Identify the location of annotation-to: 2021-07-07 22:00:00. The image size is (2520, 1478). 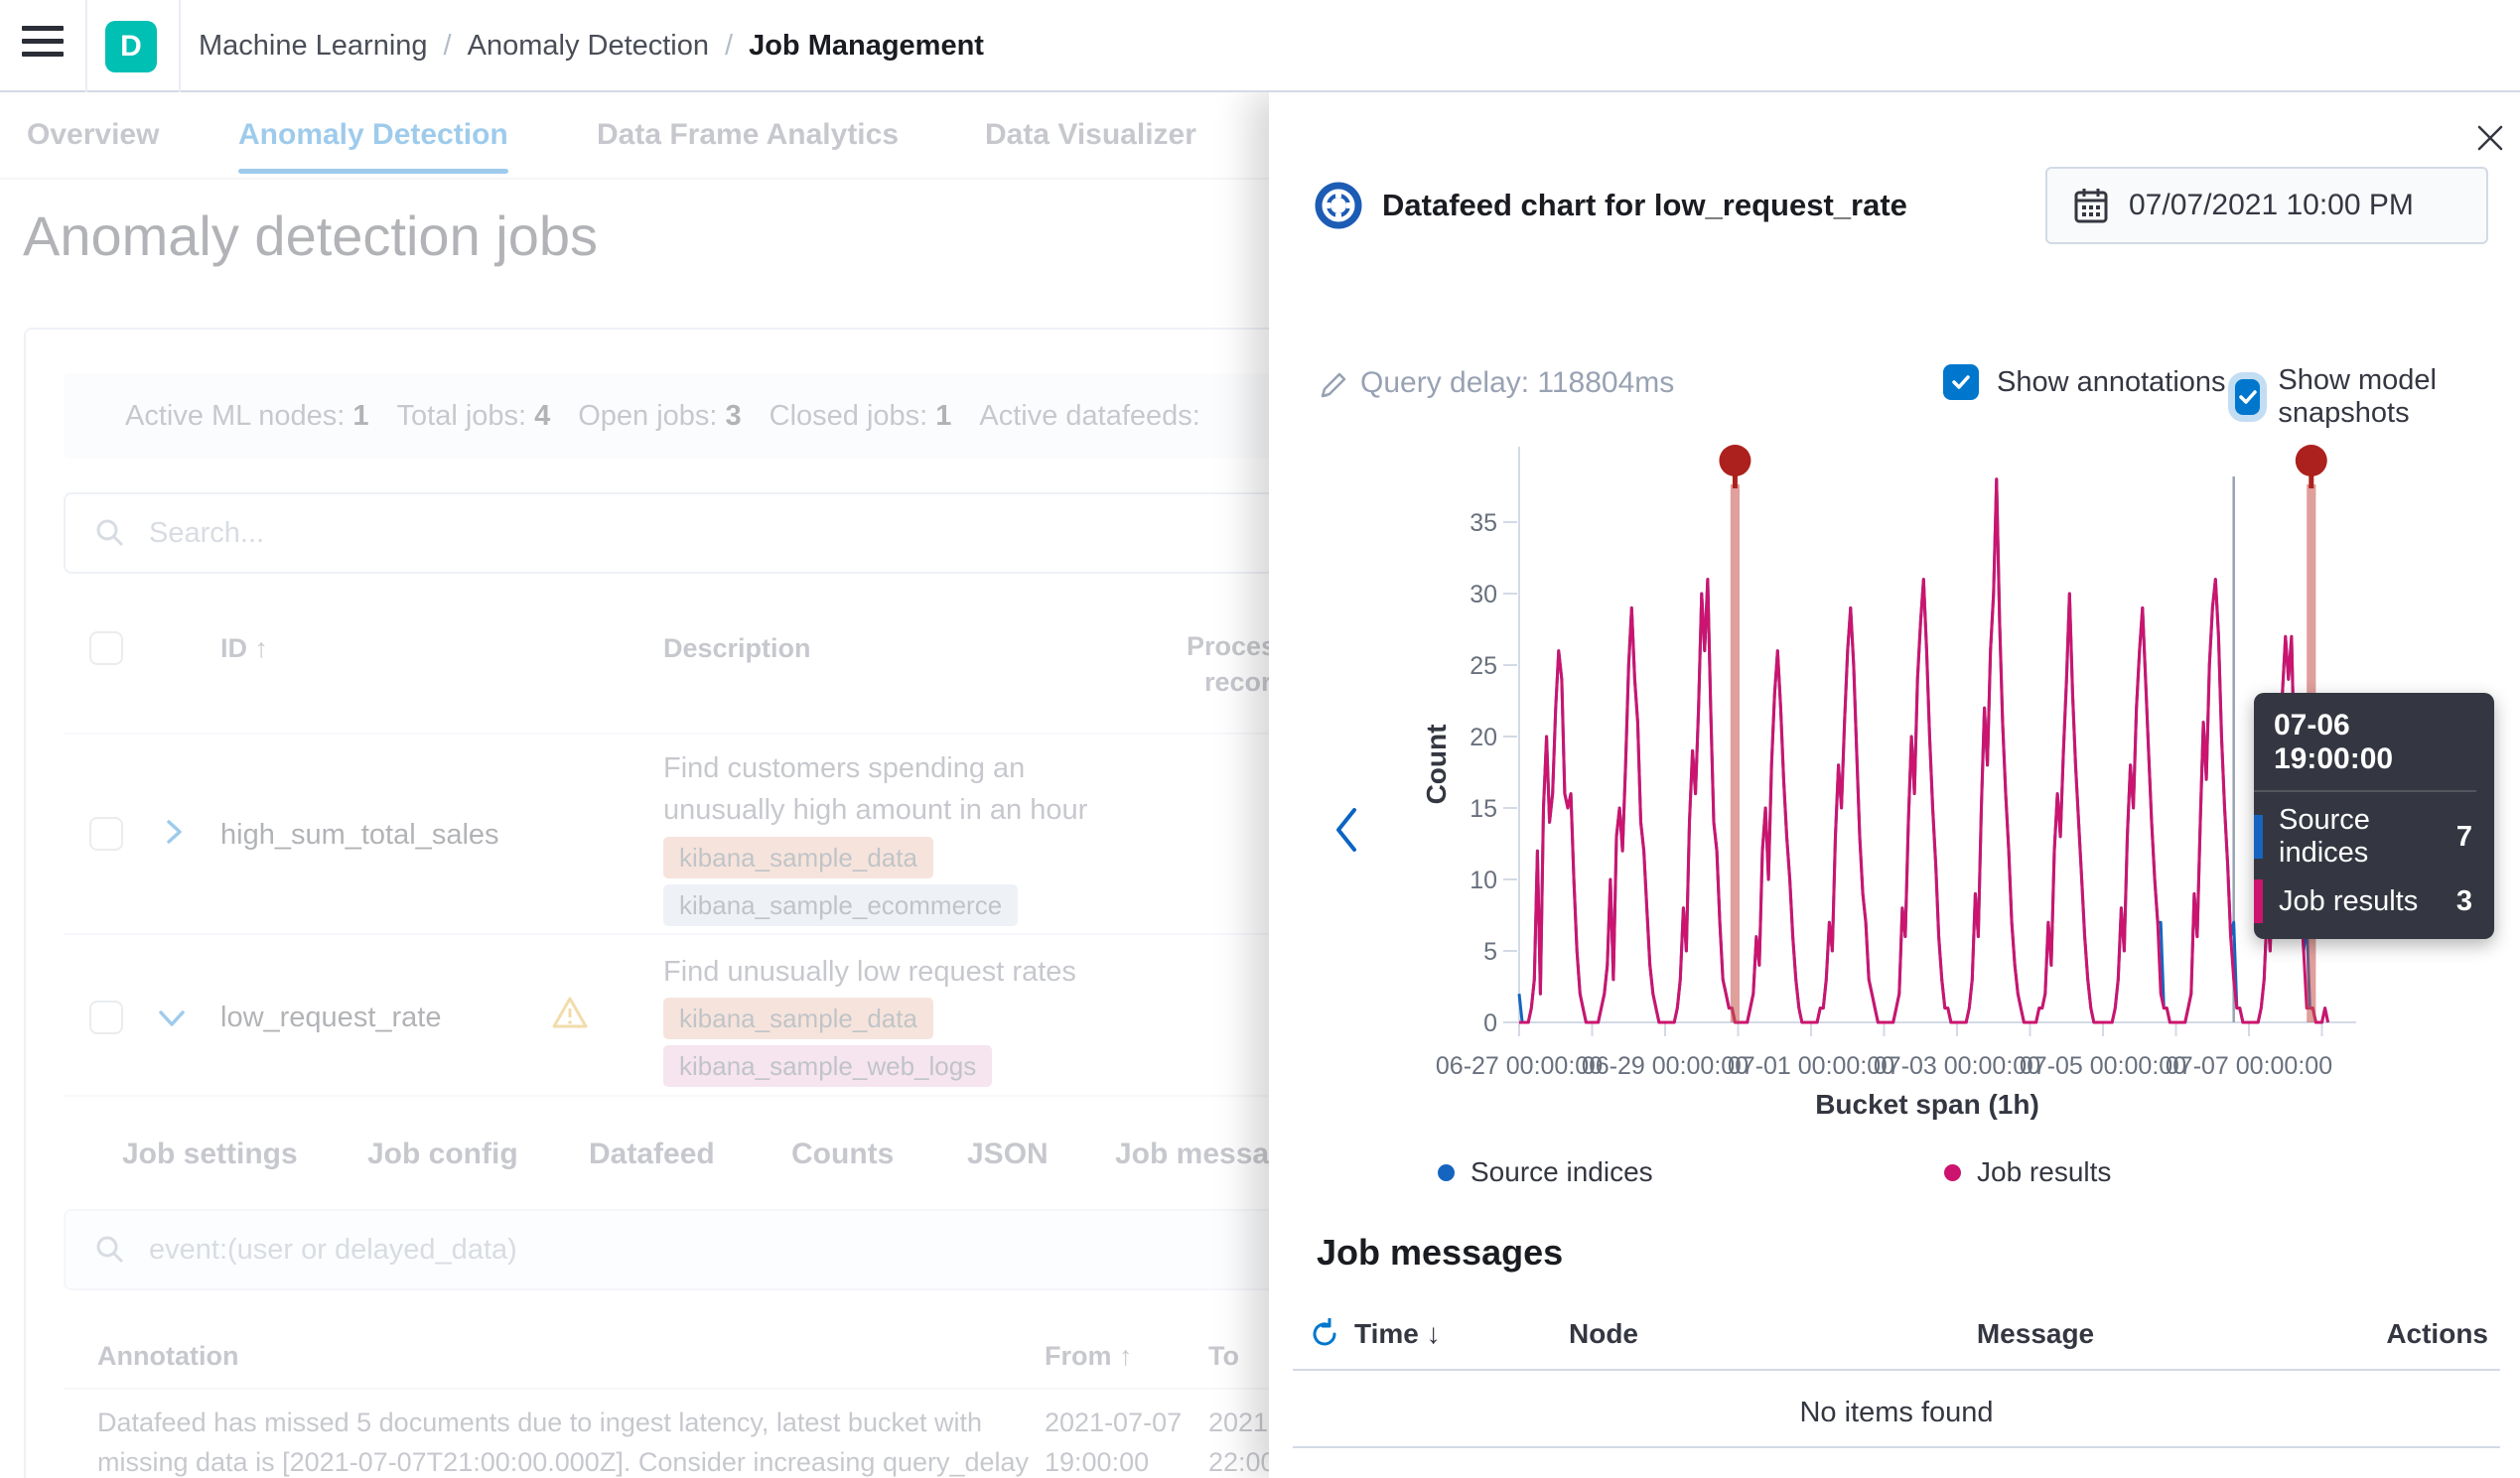
(1238, 1442).